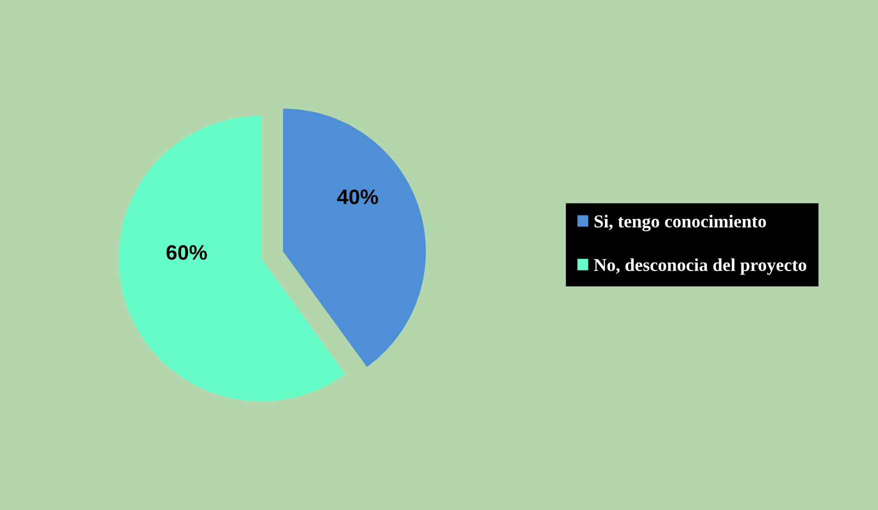  What do you see at coordinates (680, 223) in the screenshot?
I see `legend-label: Si, tengo conocimiento` at bounding box center [680, 223].